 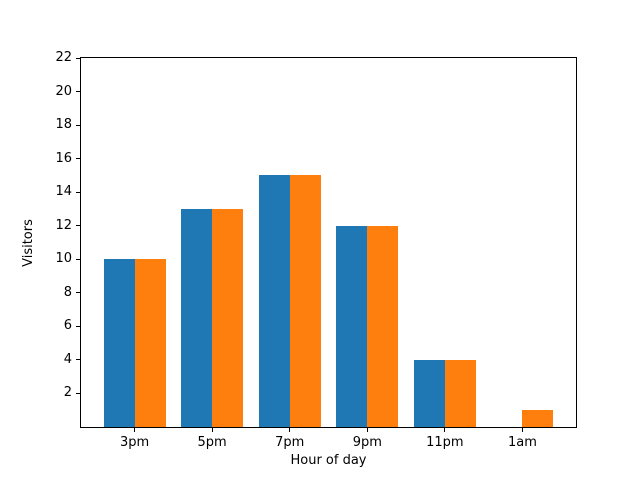 I want to click on y-tick-label: 22, so click(x=63, y=57).